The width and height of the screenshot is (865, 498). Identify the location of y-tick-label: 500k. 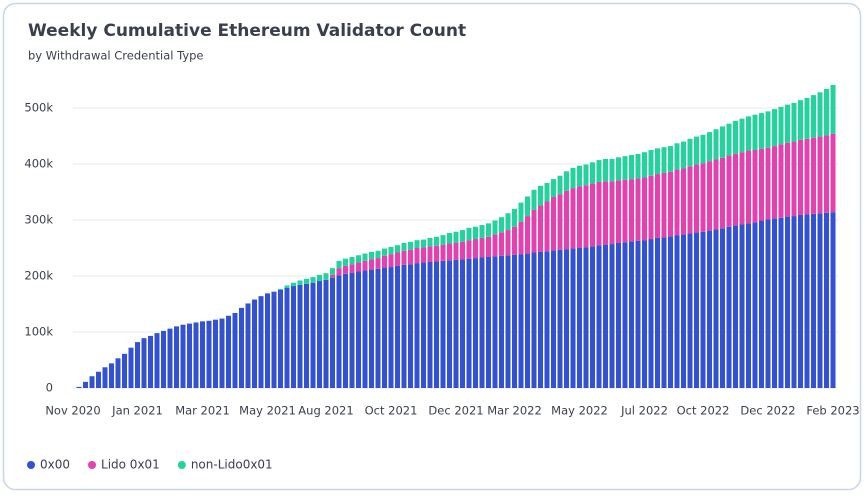
(38, 108).